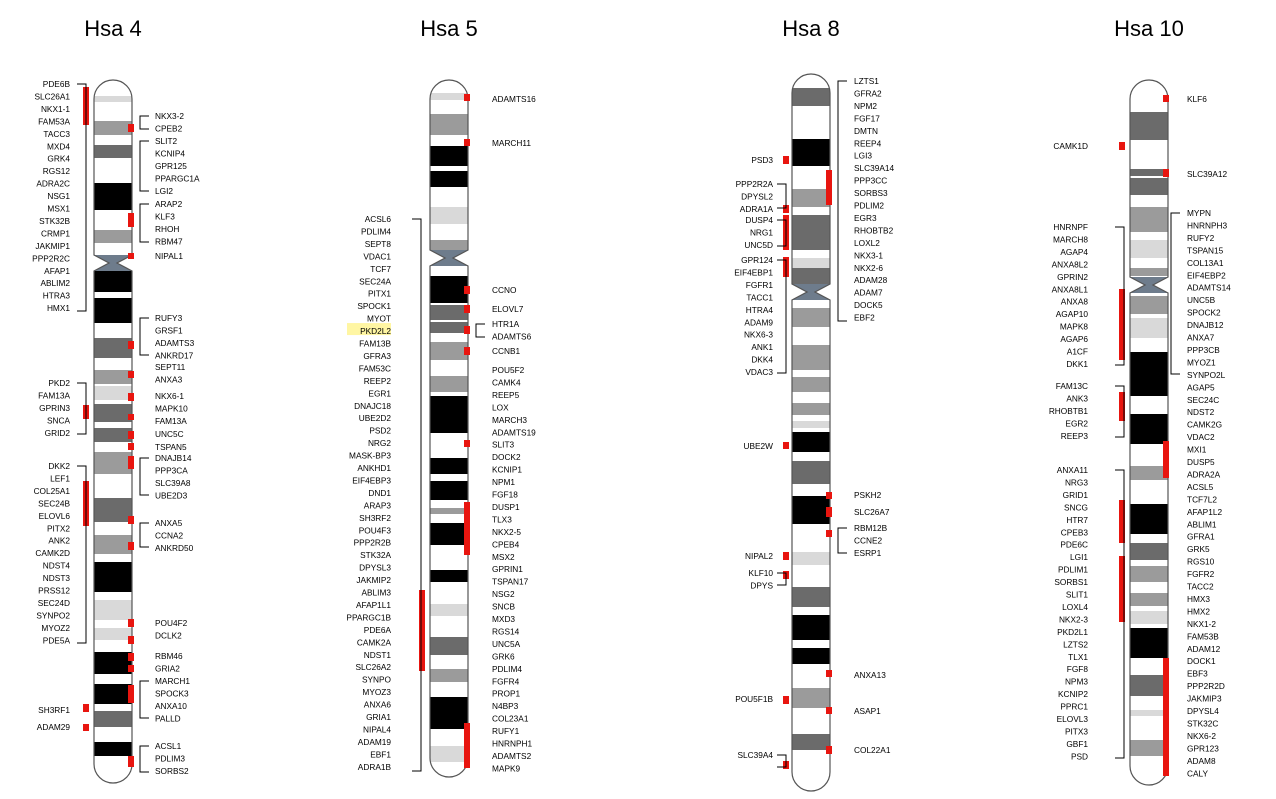 This screenshot has width=1276, height=799. Describe the element at coordinates (504, 607) in the screenshot. I see `gene-label: SNCB` at that location.